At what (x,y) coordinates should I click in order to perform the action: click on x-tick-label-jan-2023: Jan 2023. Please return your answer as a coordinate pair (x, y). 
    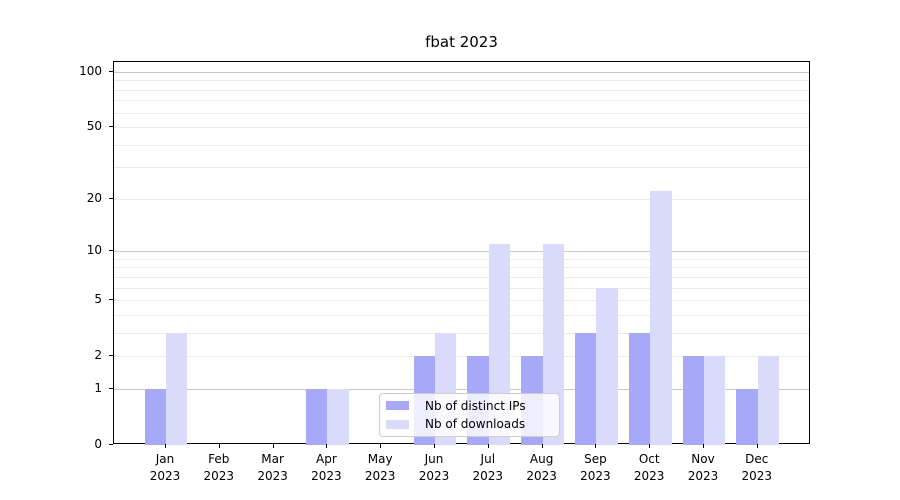
    Looking at the image, I should click on (165, 467).